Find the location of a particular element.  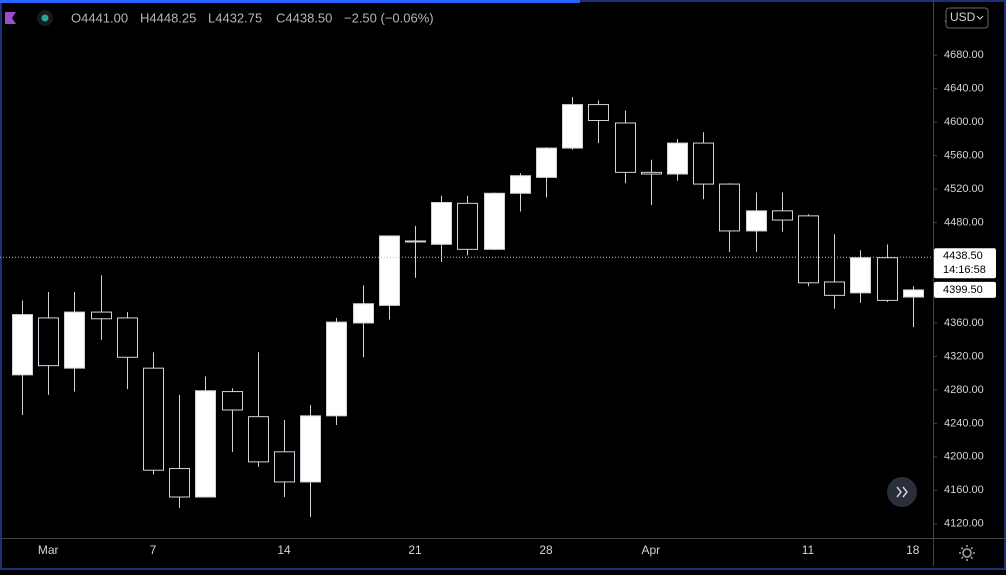

gear is located at coordinates (967, 553).